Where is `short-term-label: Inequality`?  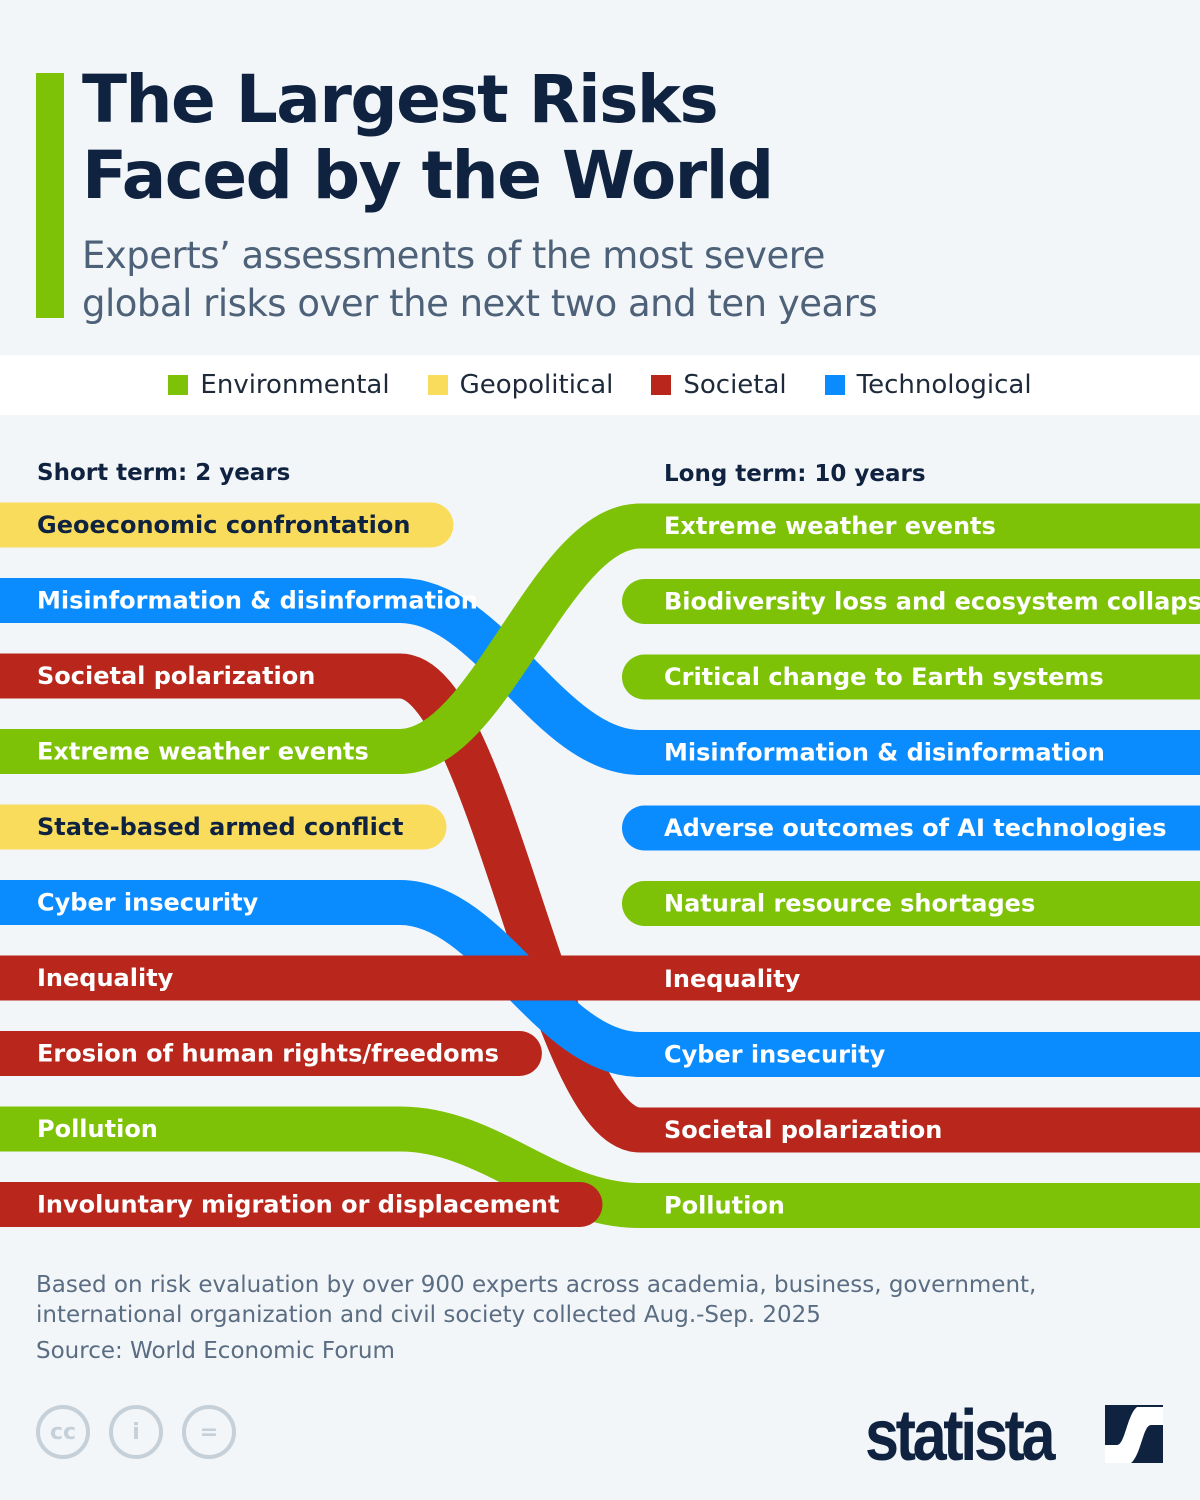
short-term-label: Inequality is located at coordinates (105, 978).